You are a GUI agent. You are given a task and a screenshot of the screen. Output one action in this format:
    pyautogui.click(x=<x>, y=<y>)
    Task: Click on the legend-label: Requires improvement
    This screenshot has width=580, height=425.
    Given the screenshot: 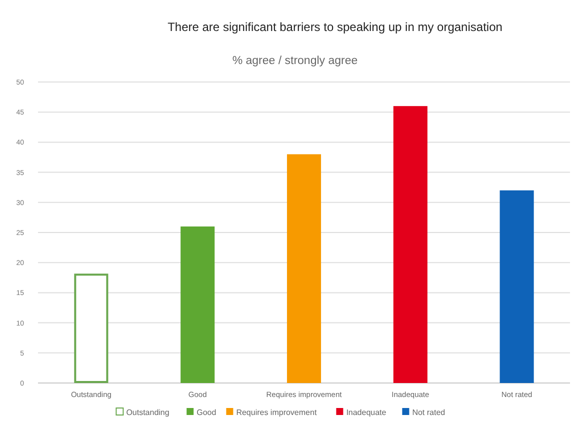 What is the action you would take?
    pyautogui.click(x=277, y=412)
    